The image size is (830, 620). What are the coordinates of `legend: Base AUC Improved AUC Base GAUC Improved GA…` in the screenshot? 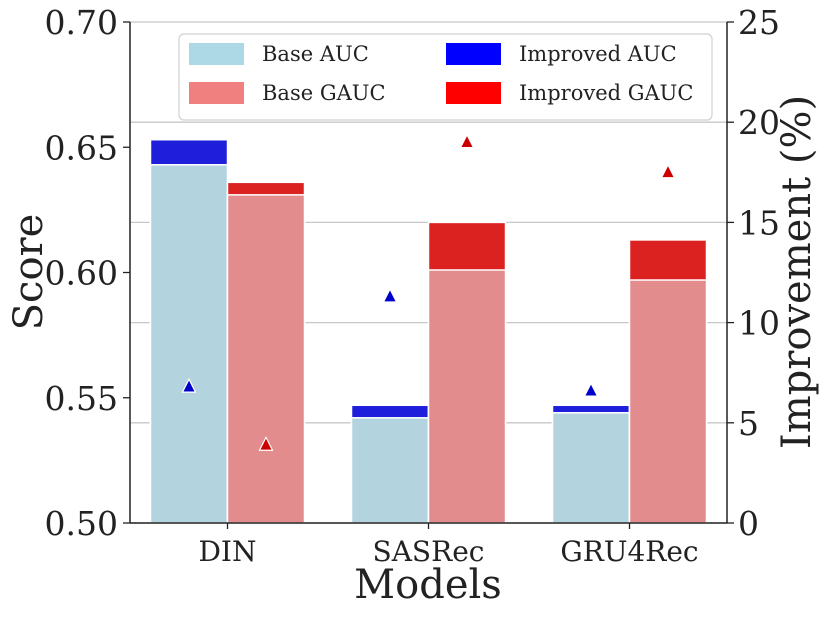 It's located at (445, 77).